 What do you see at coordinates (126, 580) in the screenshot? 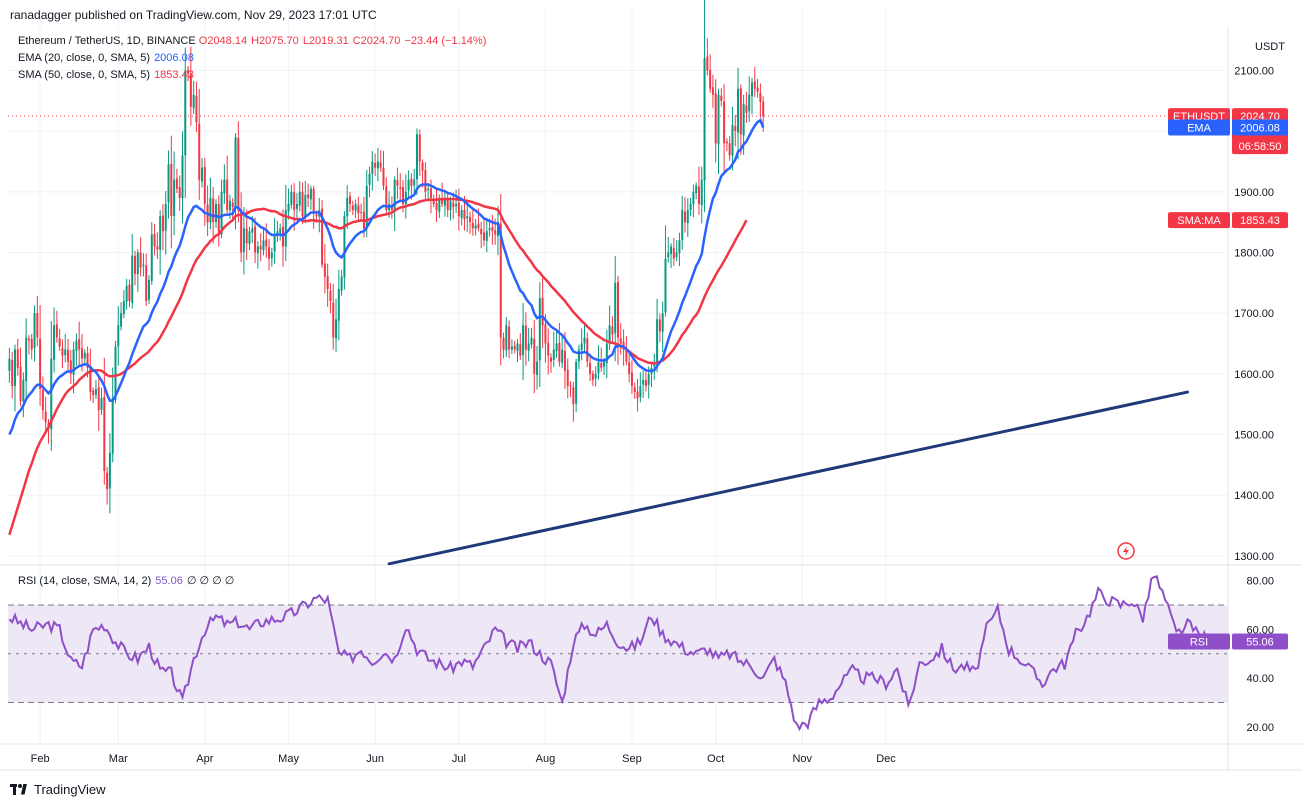
I see `rsi-legend: RSI (14, close, SMA, 14, 2) 55.06 ∅ ∅ ∅ ∅` at bounding box center [126, 580].